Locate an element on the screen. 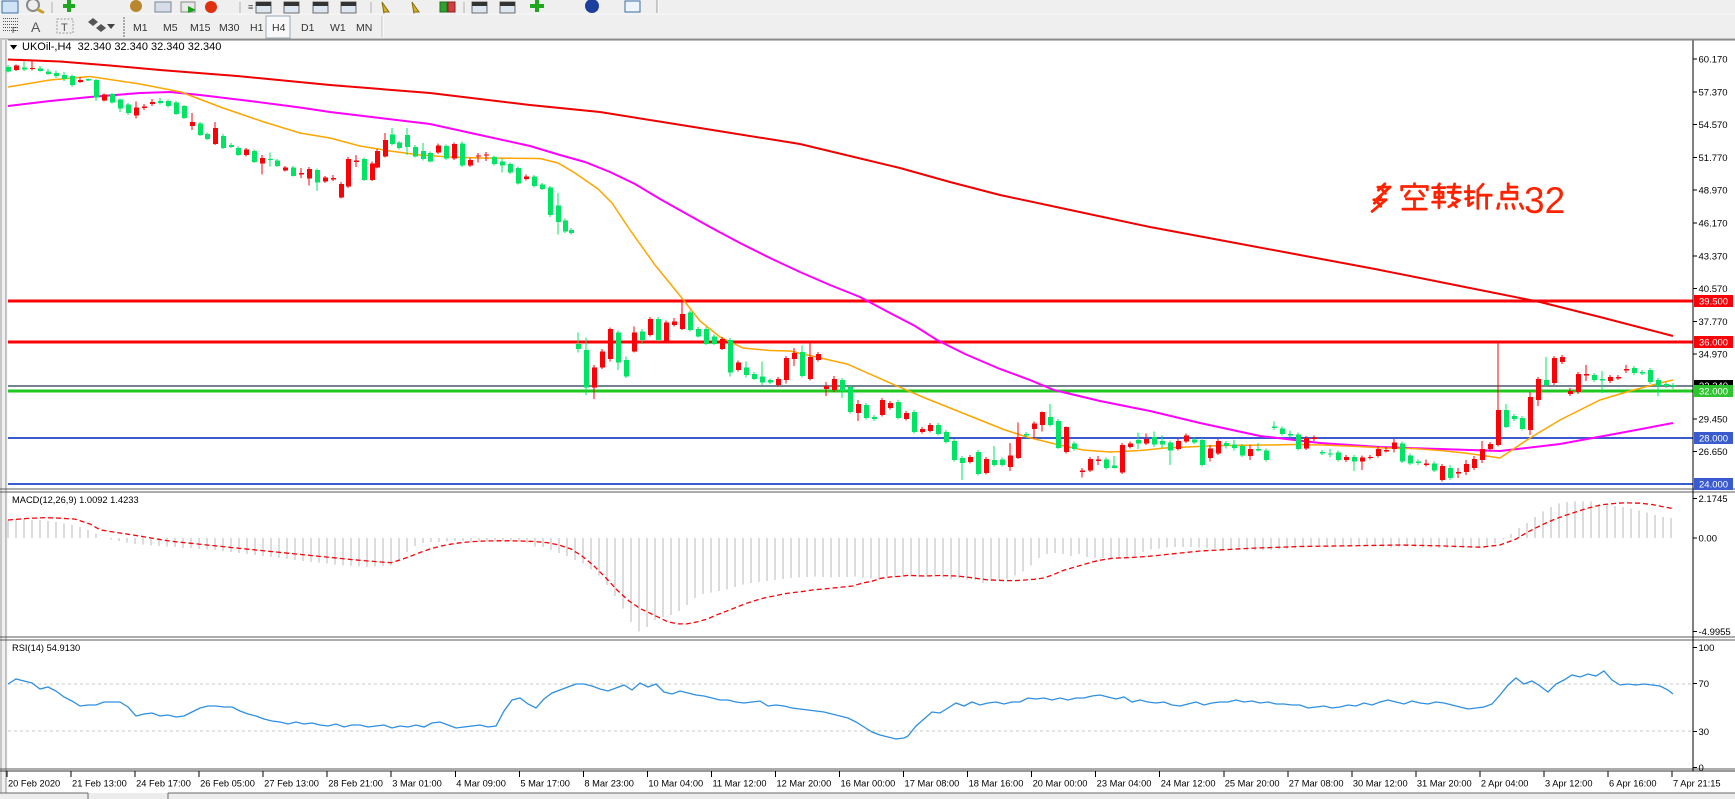  svg-text: 2.1745 is located at coordinates (1713, 499).